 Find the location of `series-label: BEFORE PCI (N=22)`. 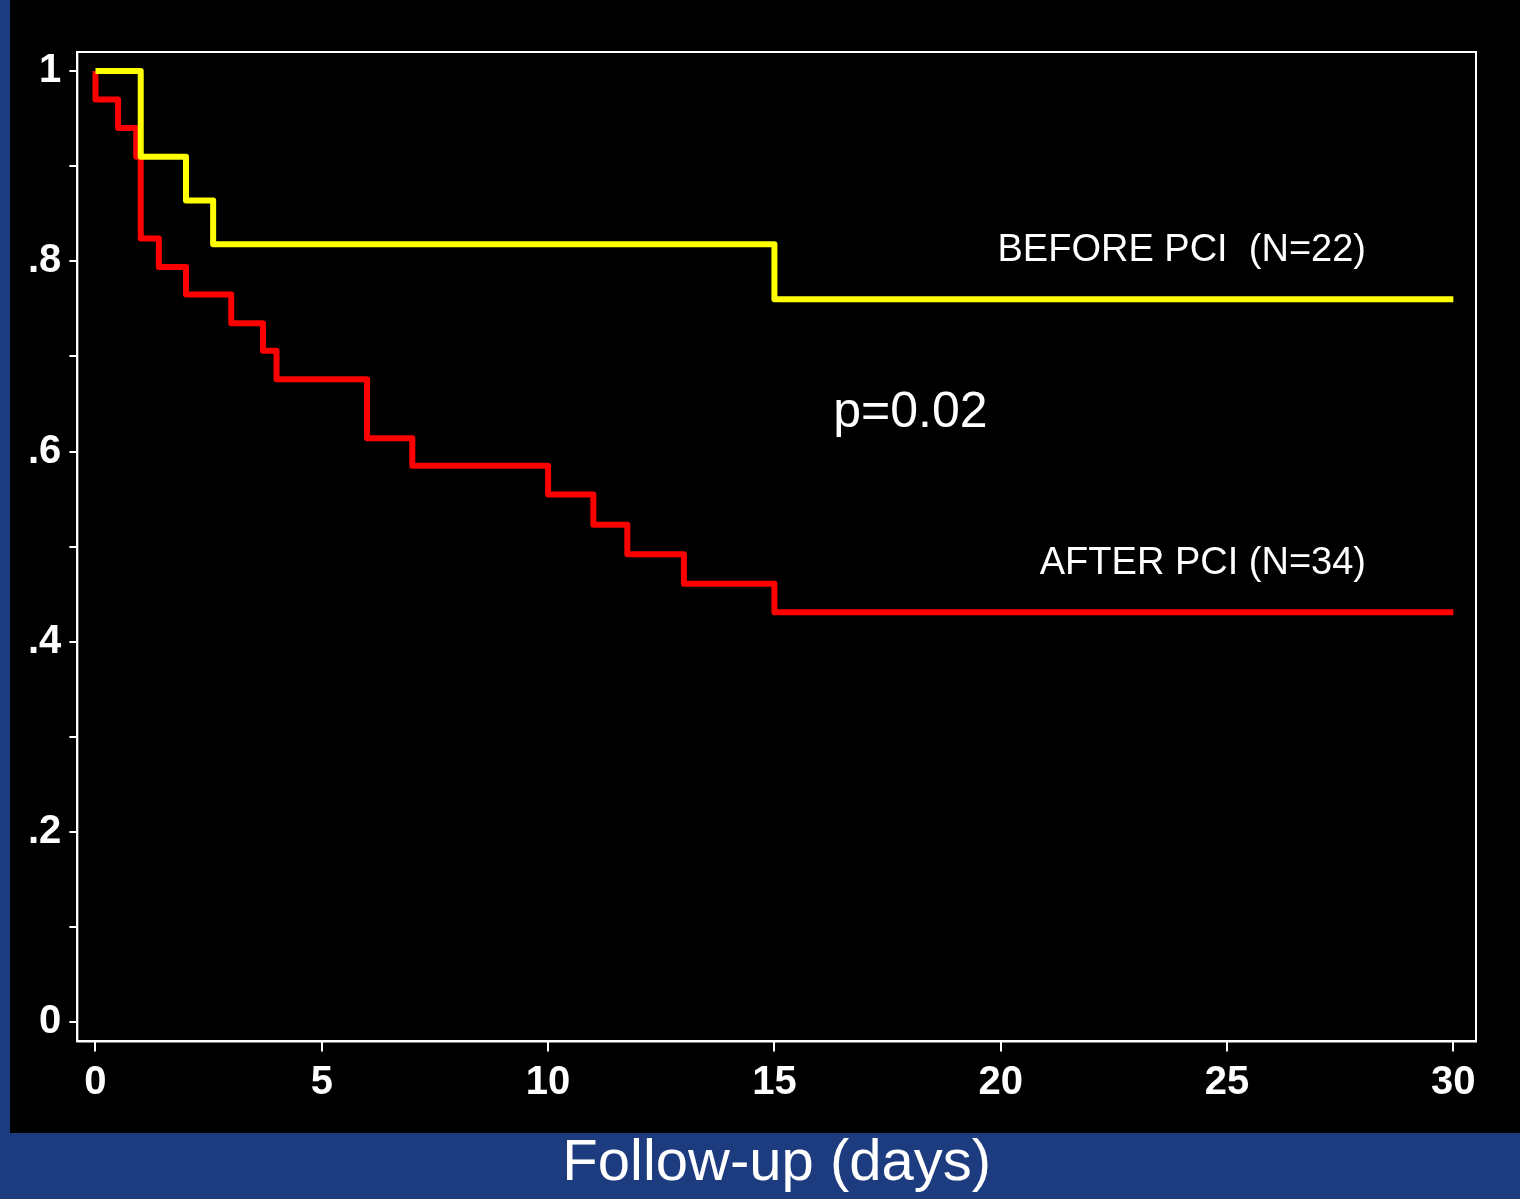

series-label: BEFORE PCI (N=22) is located at coordinates (1181, 247).